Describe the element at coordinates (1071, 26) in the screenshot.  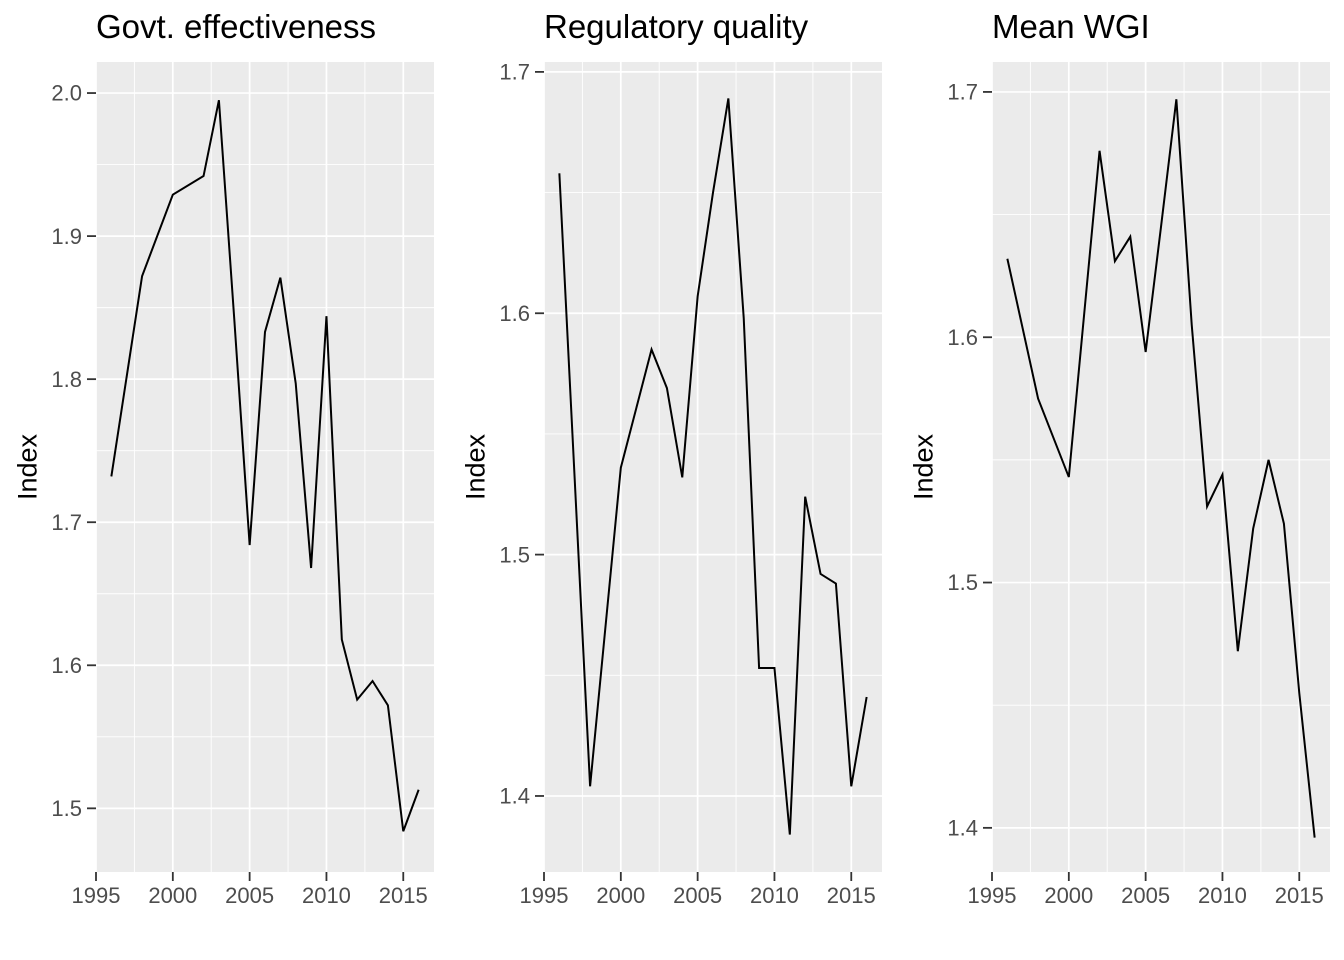
I see `plot-title: Mean WGI` at that location.